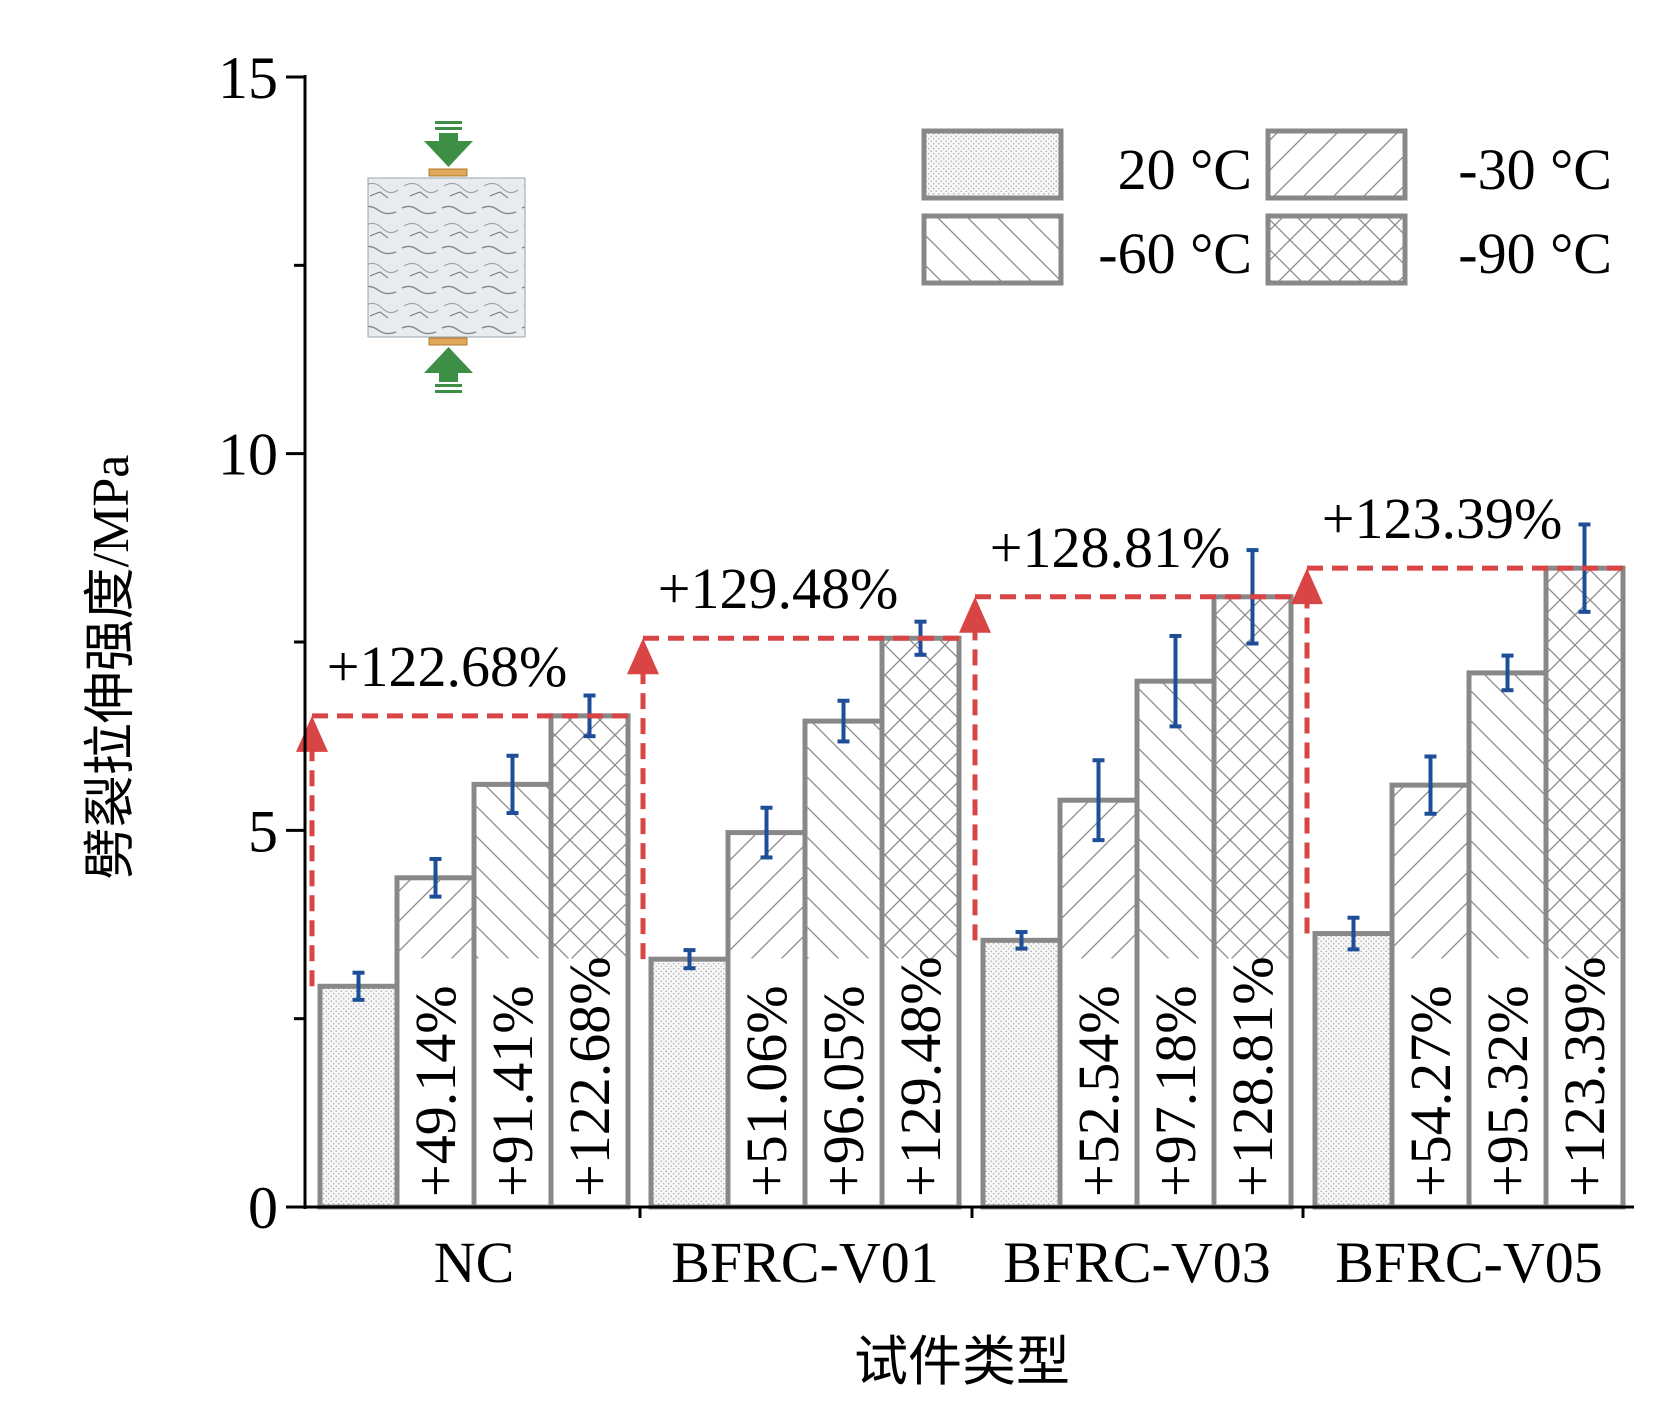  I want to click on bar-label-1-3: +129.48%, so click(920, 1076).